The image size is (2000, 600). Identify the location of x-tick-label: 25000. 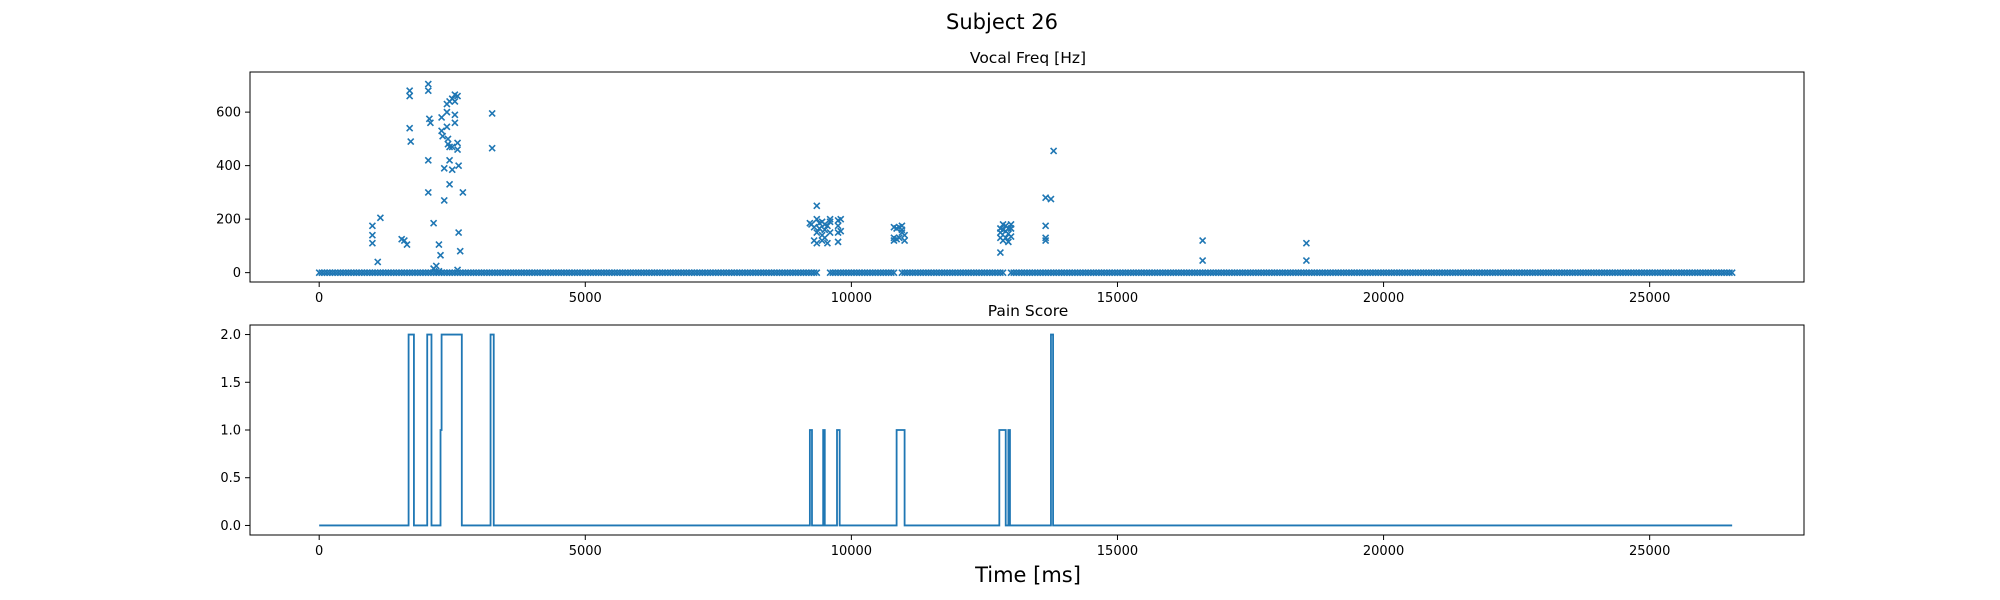
(1649, 551).